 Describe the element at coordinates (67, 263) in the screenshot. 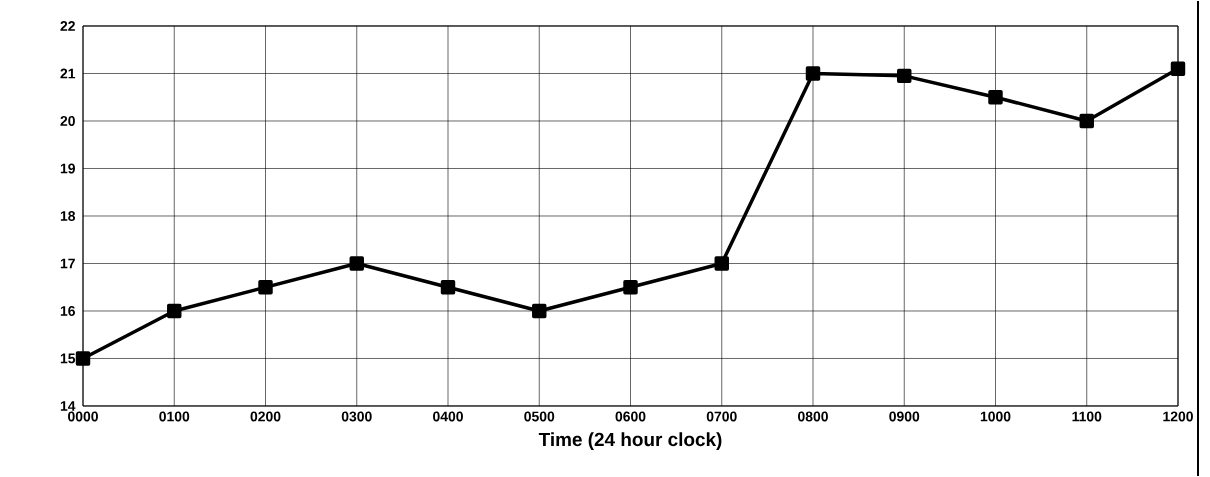

I see `y-tick-label: 17` at that location.